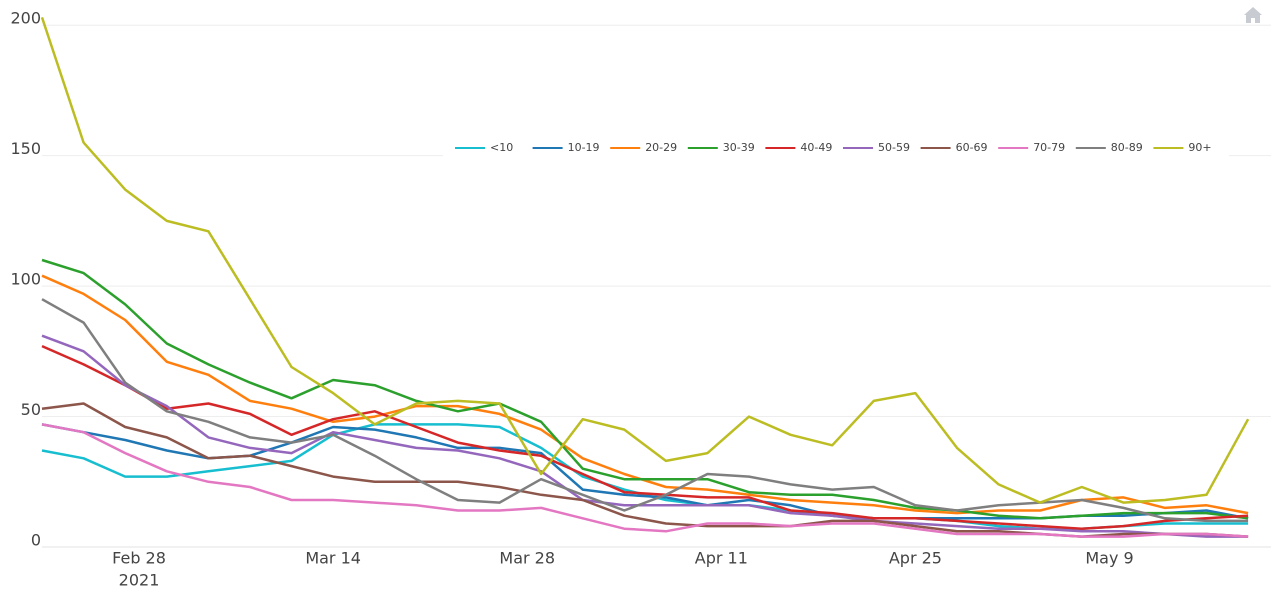 Image resolution: width=1271 pixels, height=591 pixels. Describe the element at coordinates (661, 147) in the screenshot. I see `legend-label: 20-29` at that location.